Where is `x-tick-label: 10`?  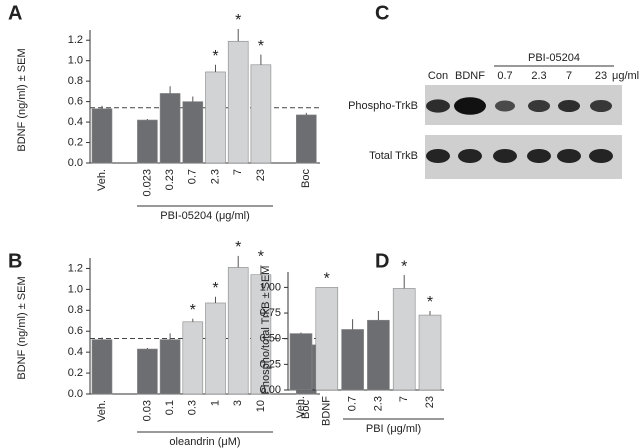
x-tick-label: 10 is located at coordinates (261, 406).